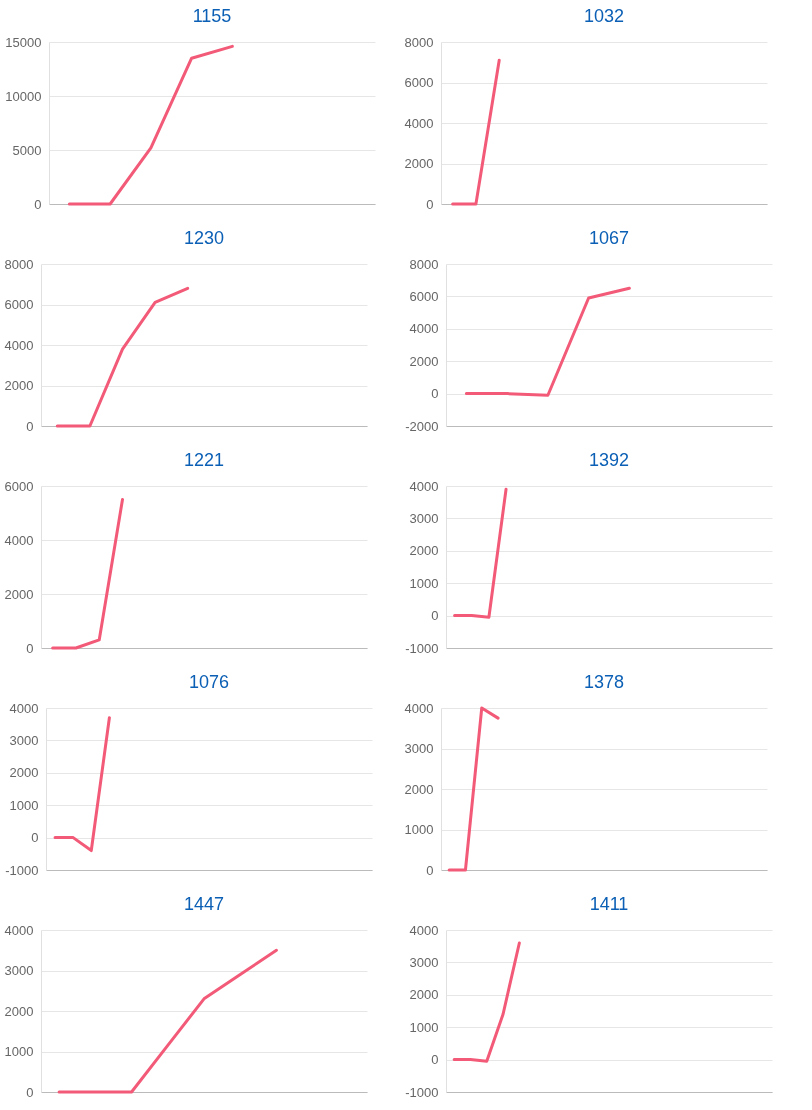 The image size is (812, 1110). What do you see at coordinates (609, 904) in the screenshot?
I see `chart-title: 1411` at bounding box center [609, 904].